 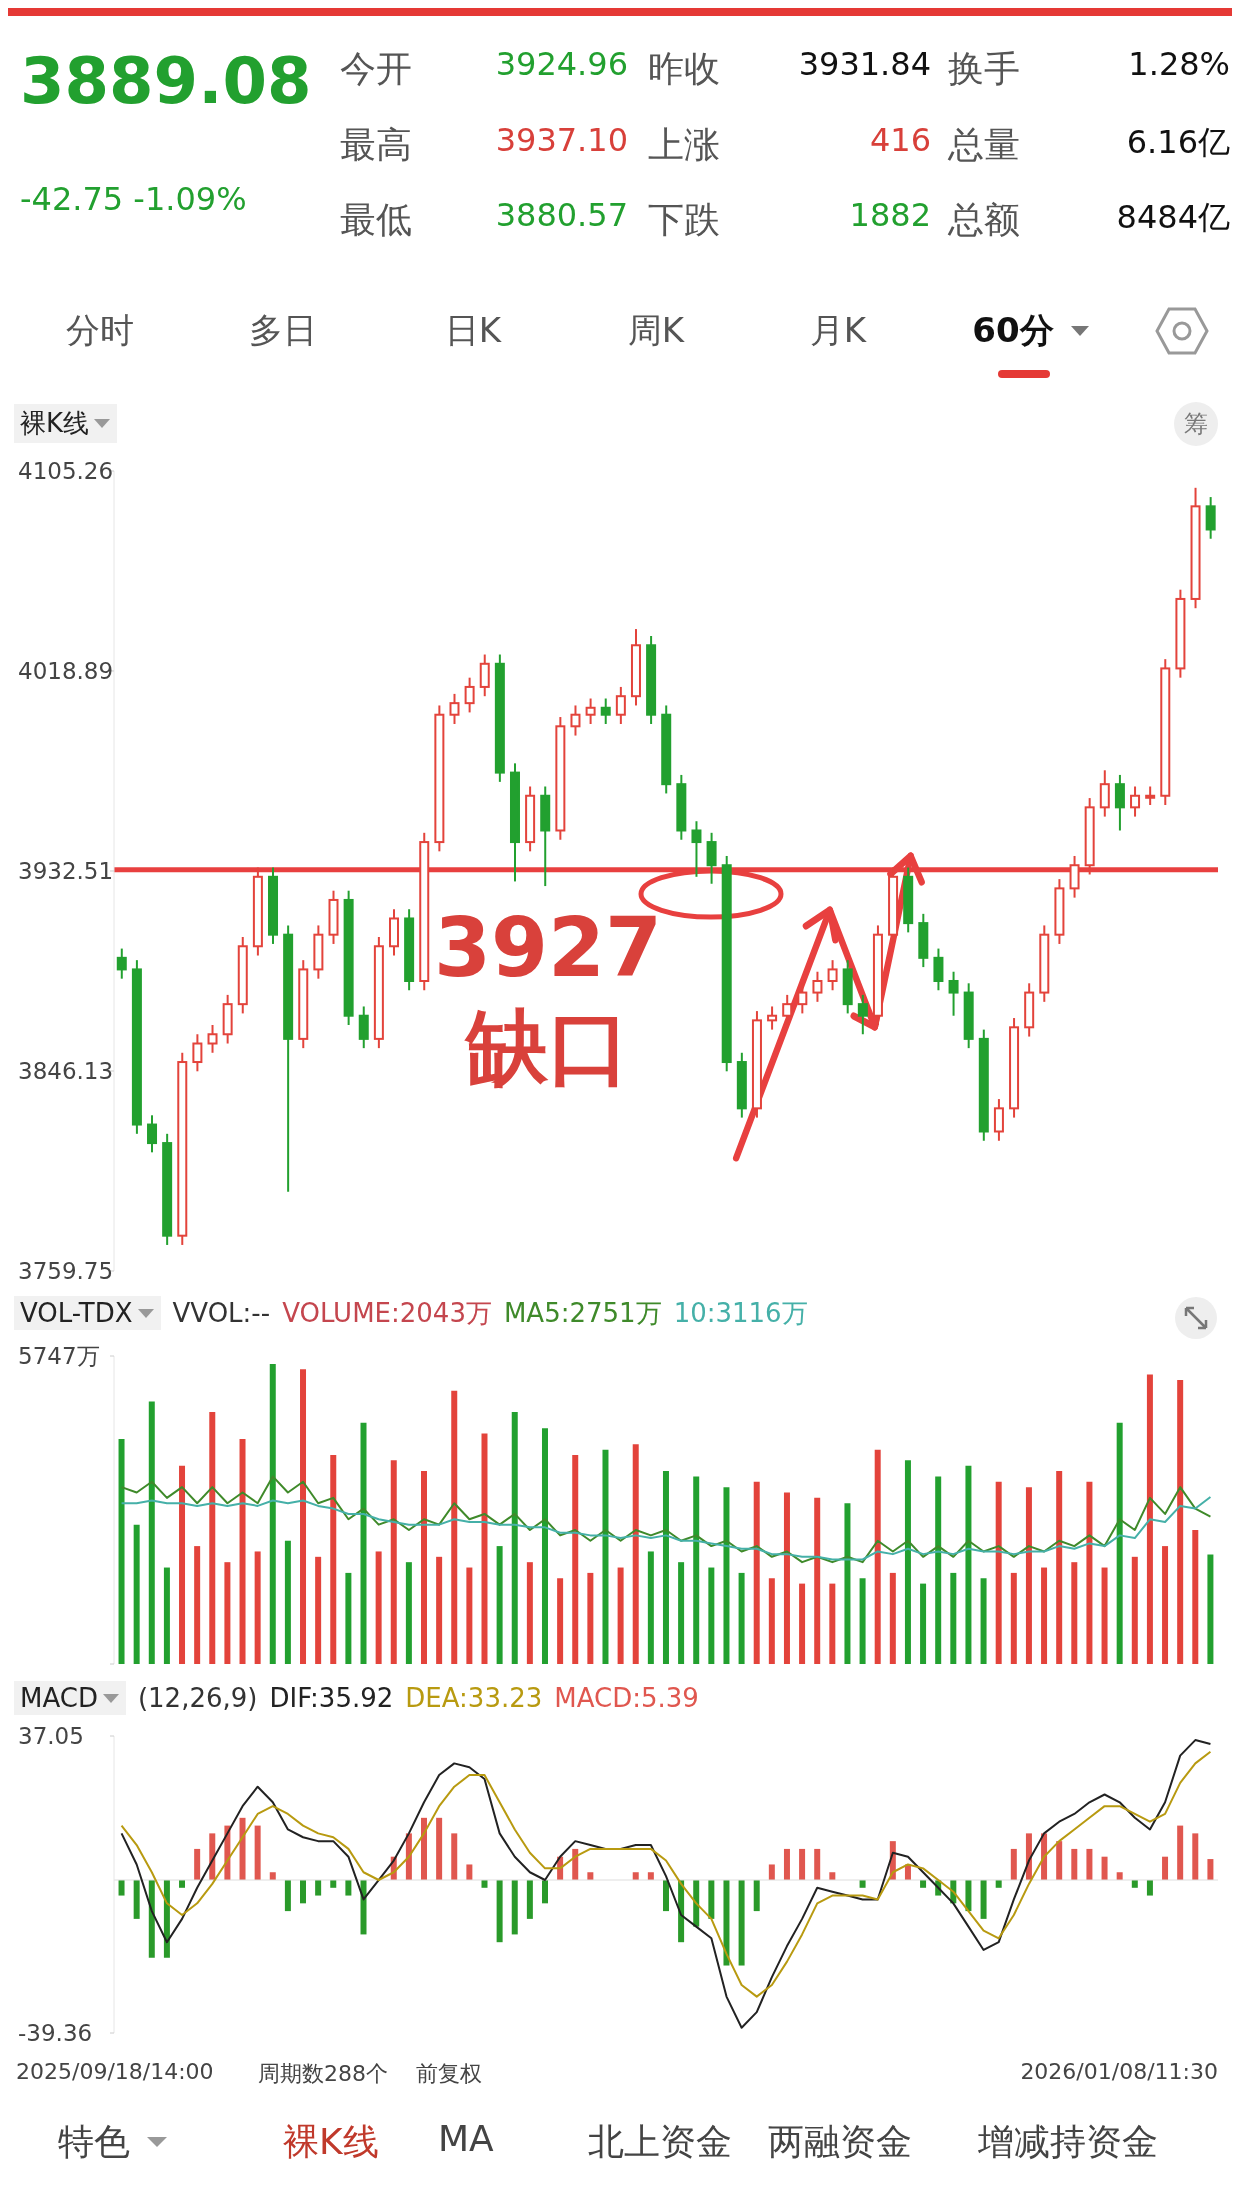 I want to click on text: 裸K线, so click(x=331, y=2142).